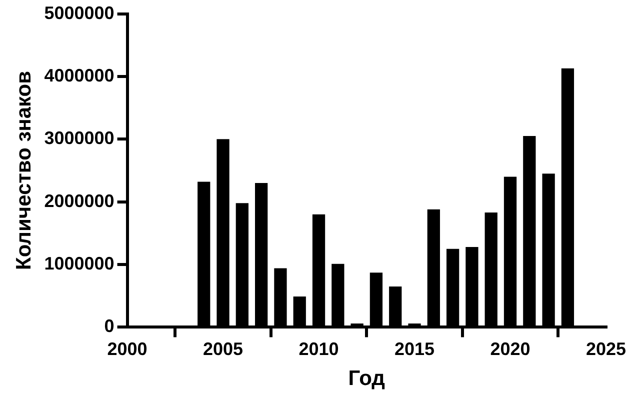 The height and width of the screenshot is (400, 636). What do you see at coordinates (606, 348) in the screenshot?
I see `x-tick-label: 2025` at bounding box center [606, 348].